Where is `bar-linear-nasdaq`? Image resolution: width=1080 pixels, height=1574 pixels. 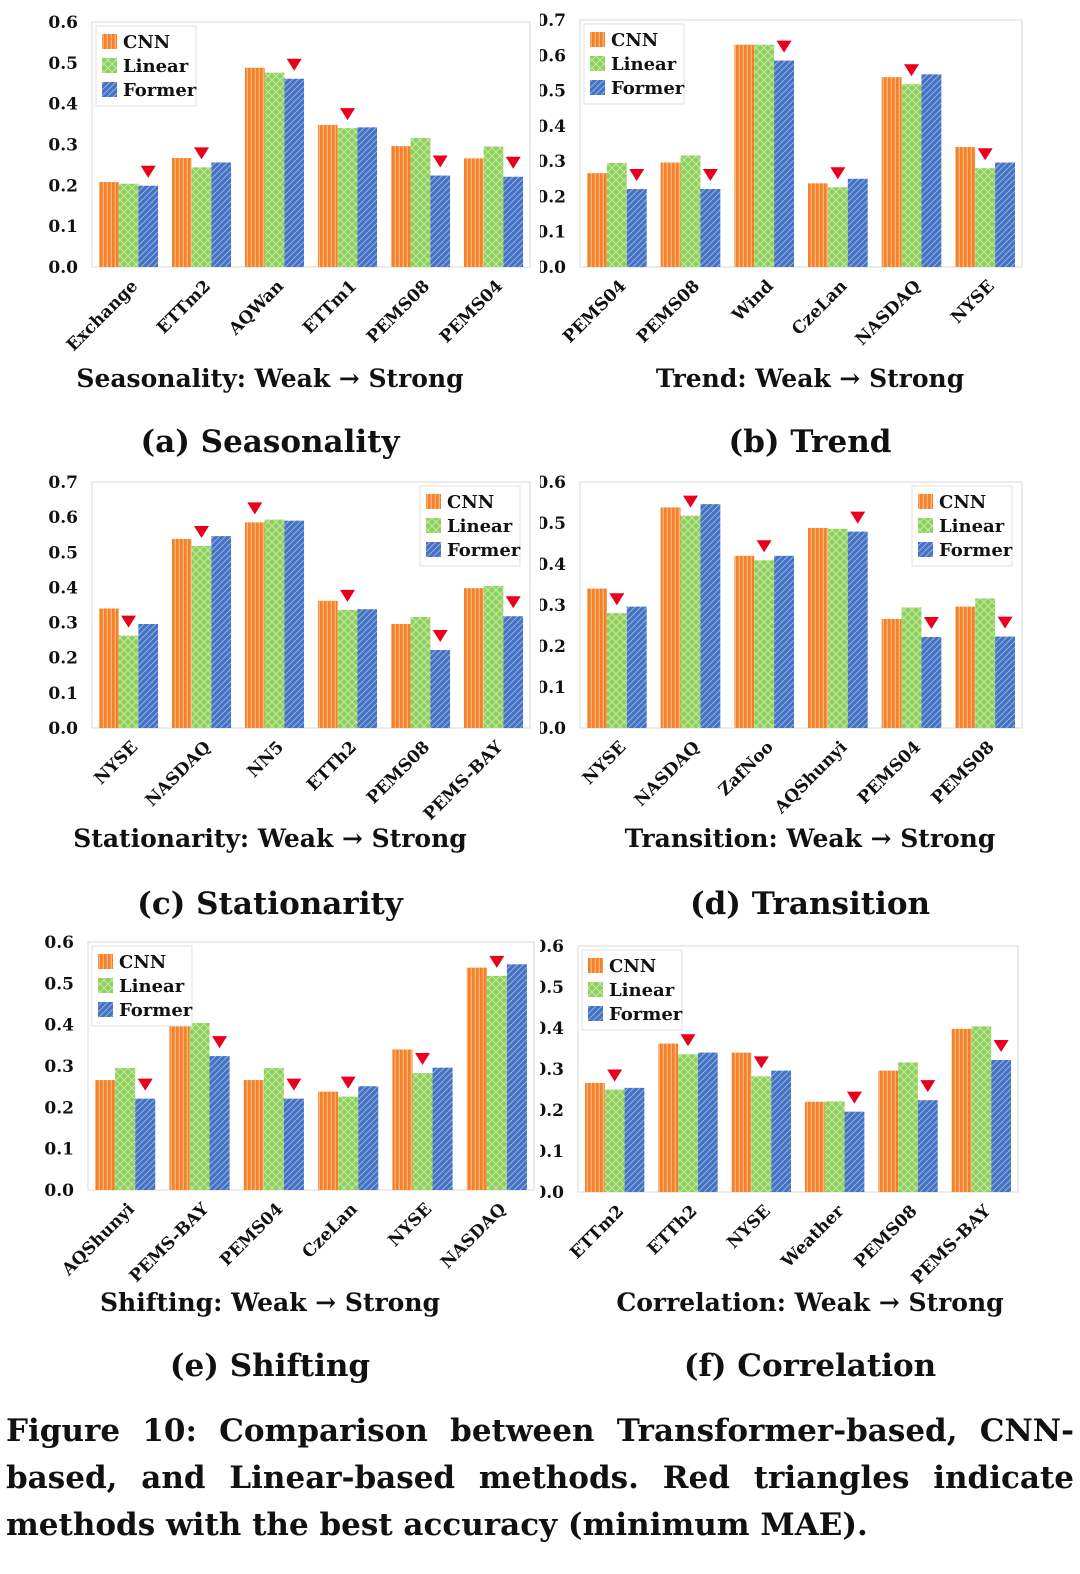
bar-linear-nasdaq is located at coordinates (911, 175).